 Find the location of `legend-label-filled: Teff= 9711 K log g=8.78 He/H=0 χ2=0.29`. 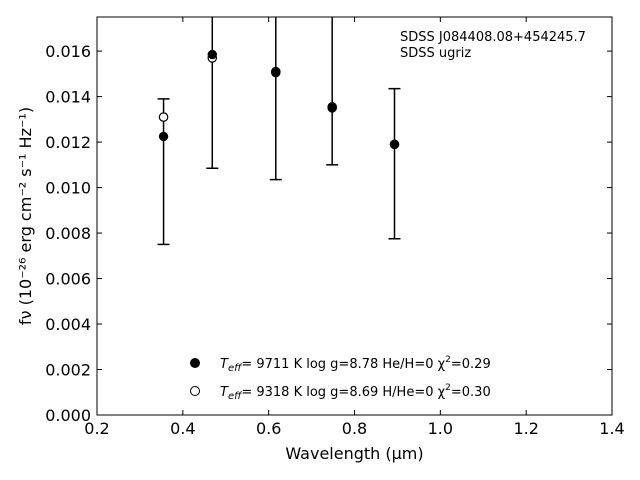

legend-label-filled: Teff= 9711 K log g=8.78 He/H=0 χ2=0.29 is located at coordinates (355, 364).